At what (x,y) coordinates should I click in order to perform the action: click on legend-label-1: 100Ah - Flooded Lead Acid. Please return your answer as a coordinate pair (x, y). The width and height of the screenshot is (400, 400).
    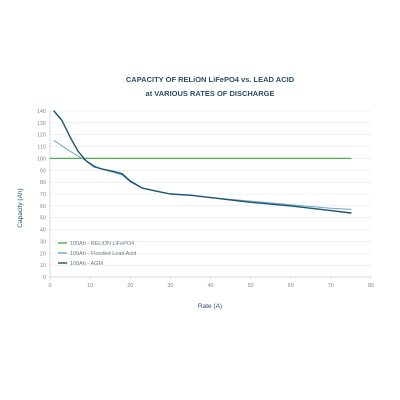
    Looking at the image, I should click on (103, 254).